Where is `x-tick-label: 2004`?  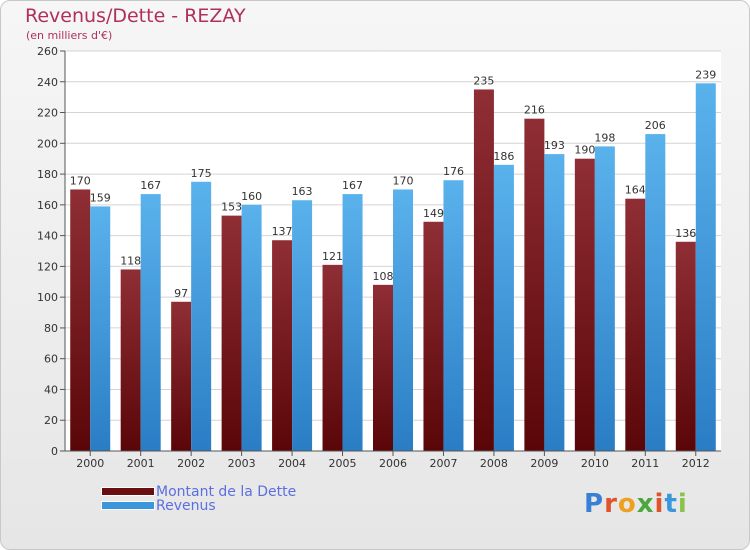 x-tick-label: 2004 is located at coordinates (292, 463).